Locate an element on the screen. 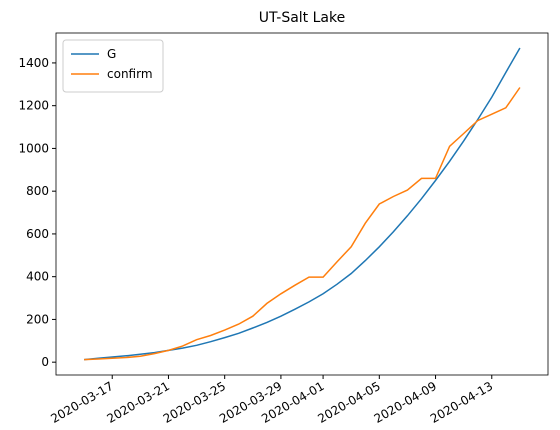 This screenshot has width=560, height=430. y-tick-label: 1000 is located at coordinates (33, 148).